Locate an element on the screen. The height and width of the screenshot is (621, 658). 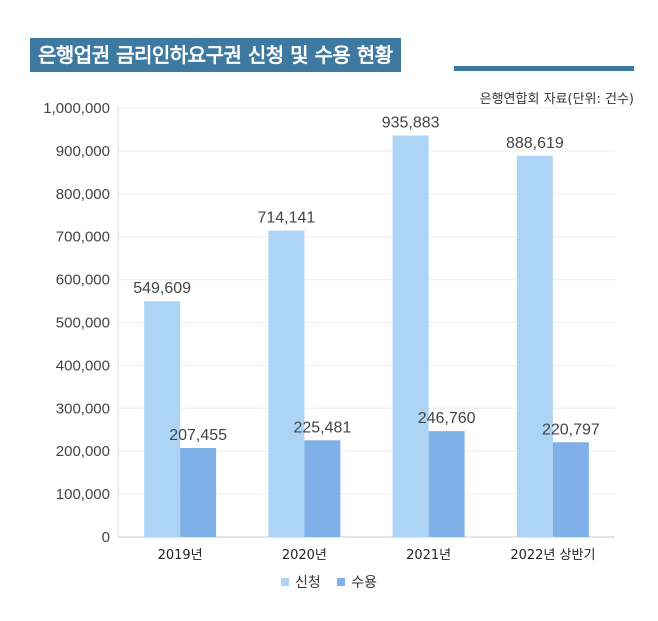
y-tick-label: 0 is located at coordinates (106, 537).